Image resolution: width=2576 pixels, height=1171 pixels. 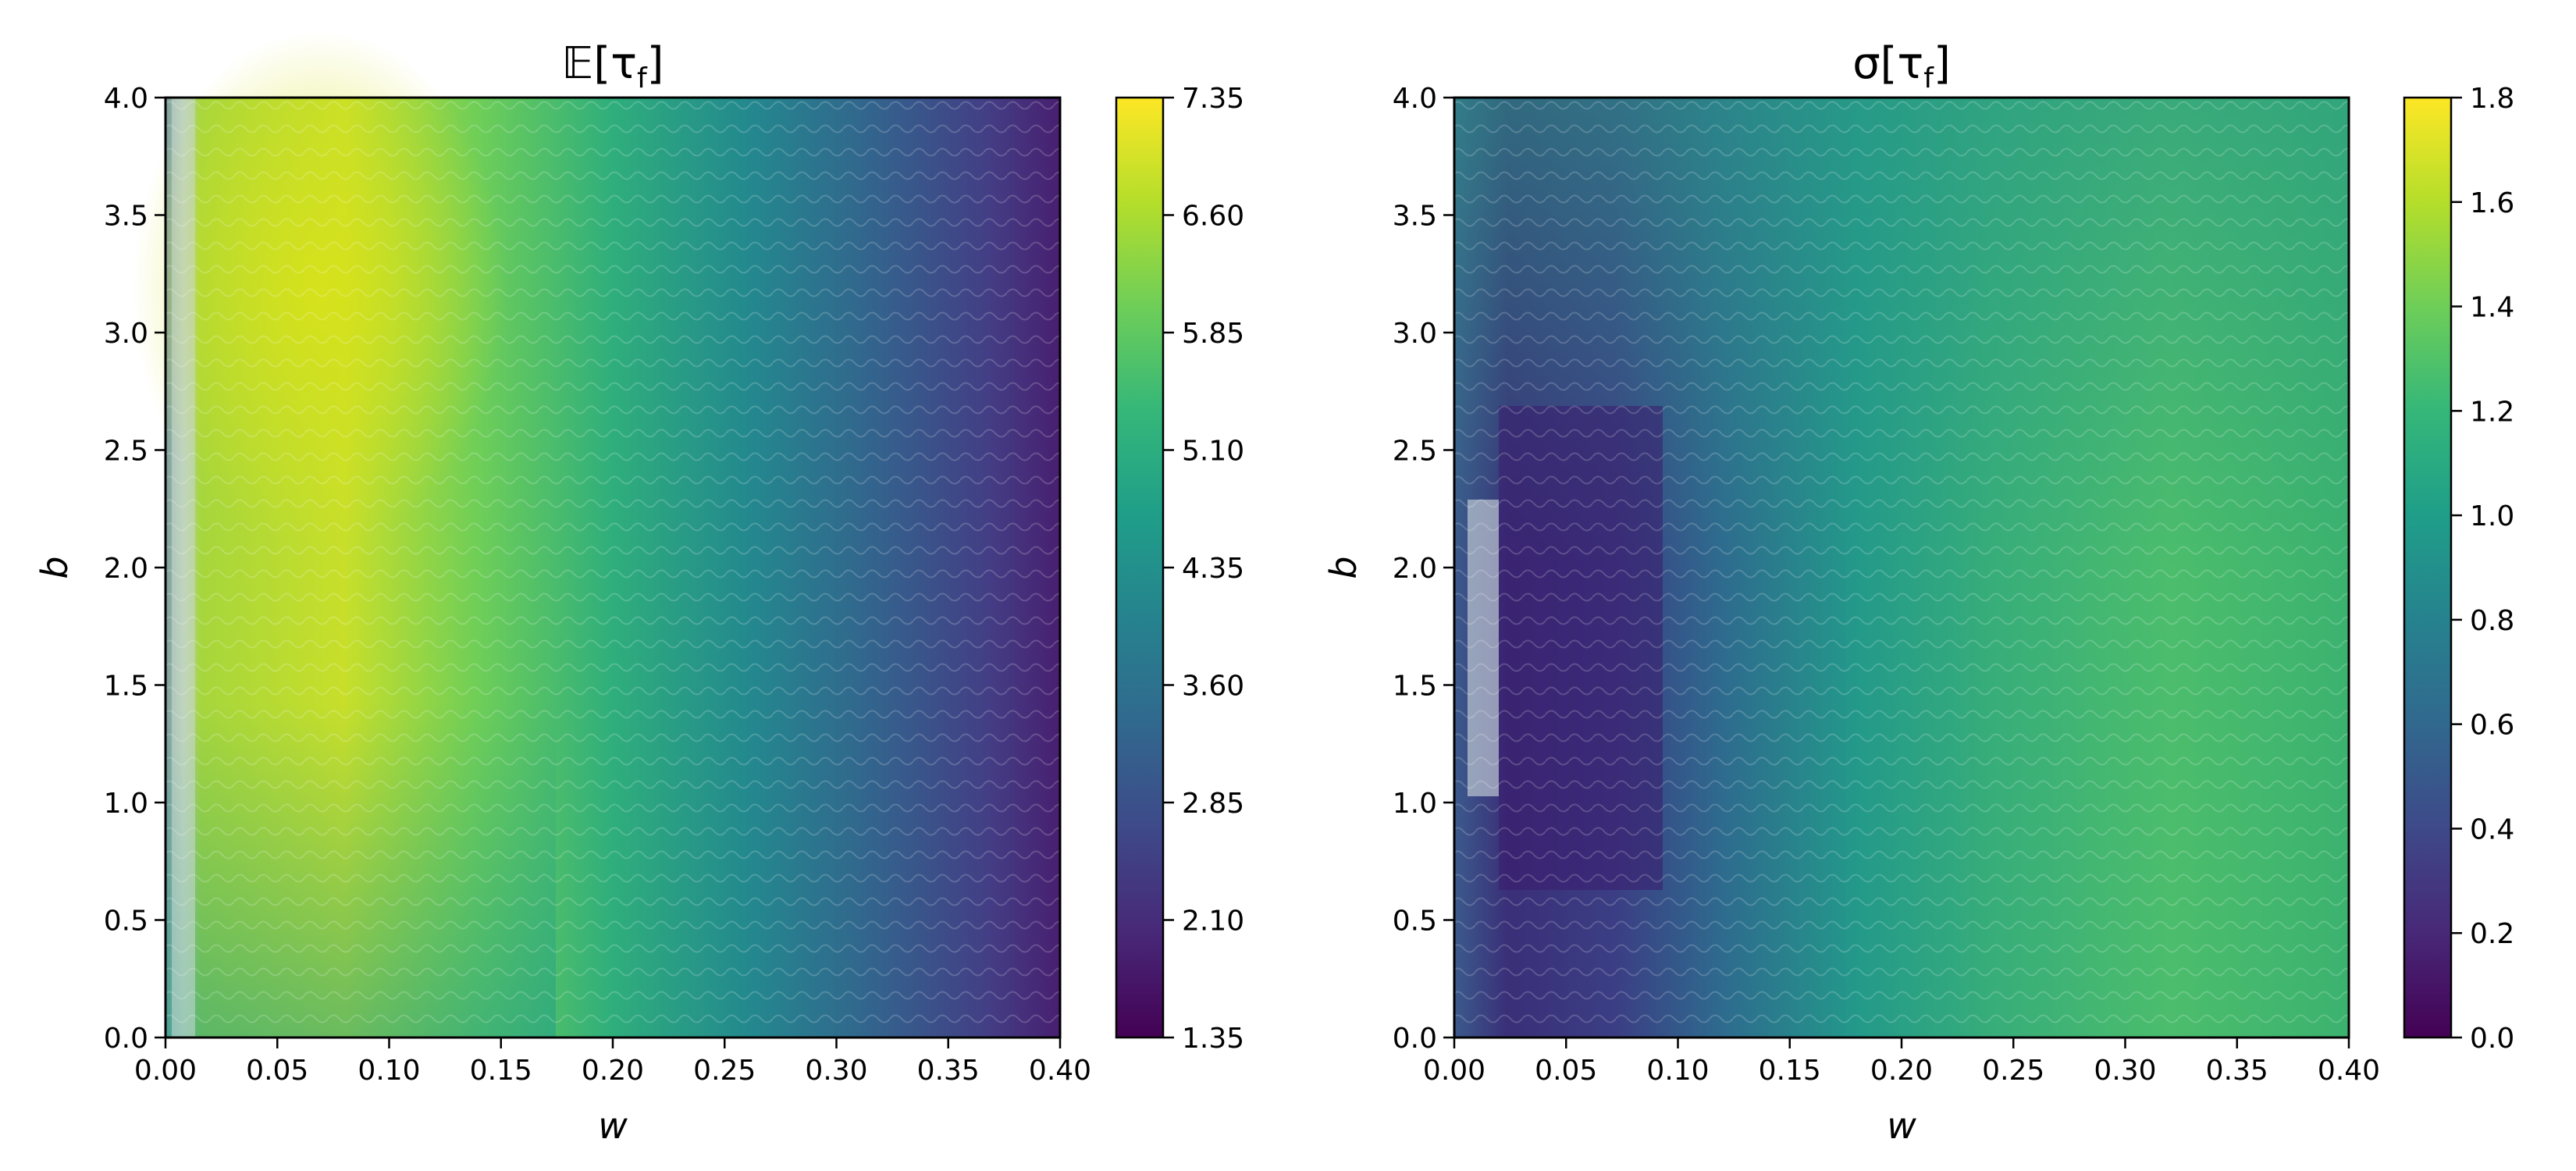 I want to click on left-y-ticks: 0.0 0.5 1.0 1.5 2.0 2.5 3.0 3.5 4.0, so click(x=134, y=569).